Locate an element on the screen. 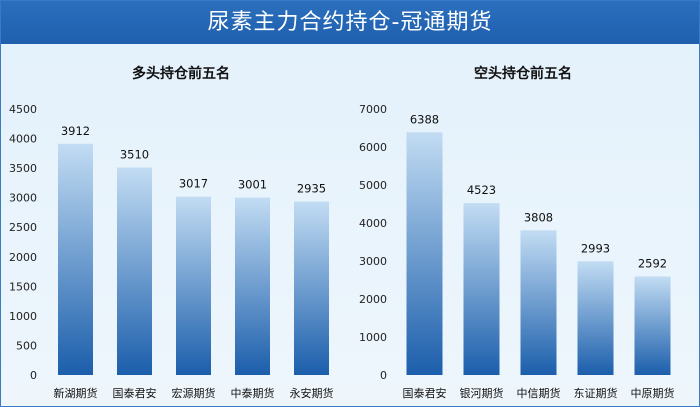 This screenshot has height=407, width=700. long-category-label: 永安期货 is located at coordinates (312, 393).